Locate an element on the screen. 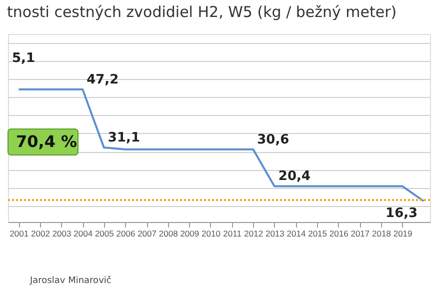 The image size is (438, 292). annotation: 70,4 % is located at coordinates (47, 141).